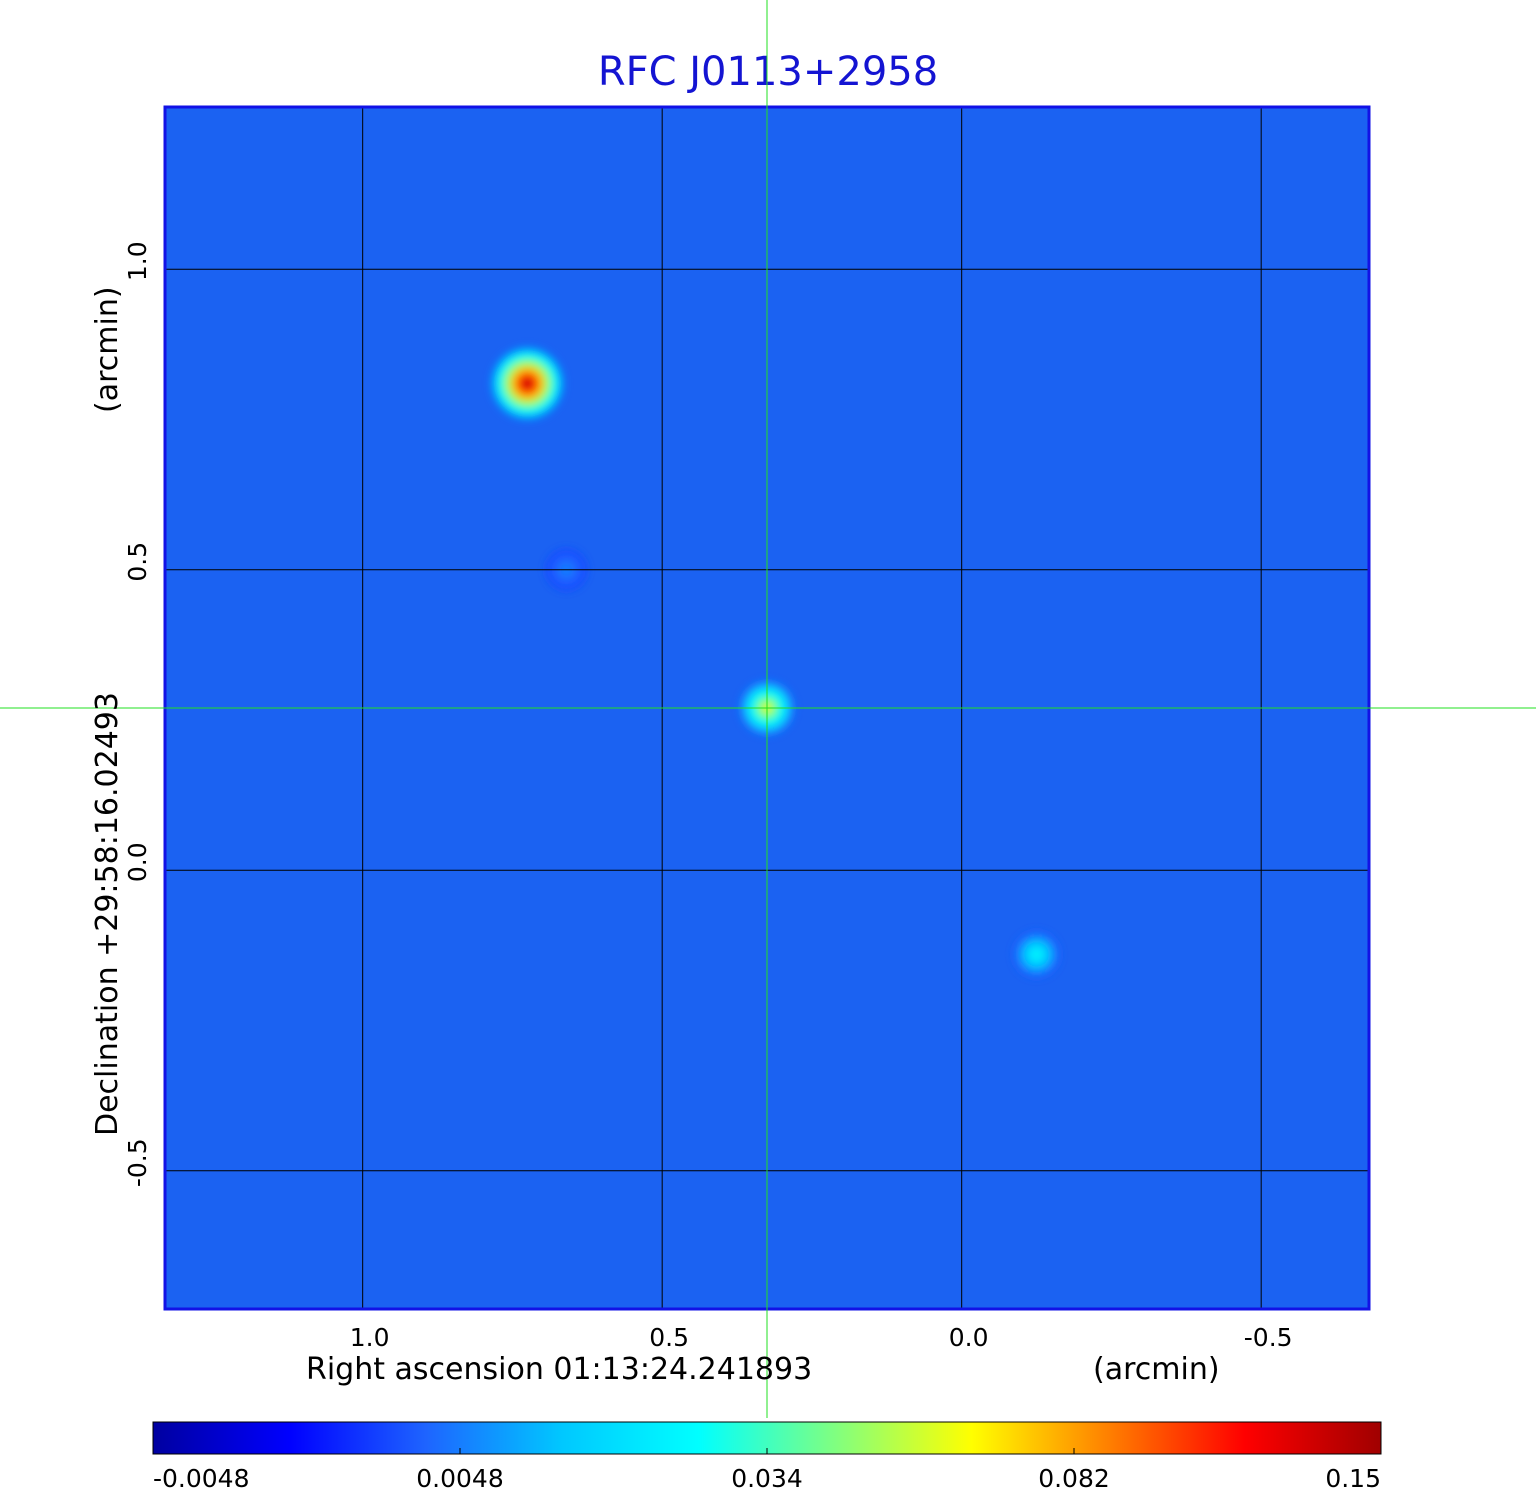 This screenshot has height=1511, width=1536. Describe the element at coordinates (1074, 1478) in the screenshot. I see `colorbar-tick-label-4: 0.082` at that location.